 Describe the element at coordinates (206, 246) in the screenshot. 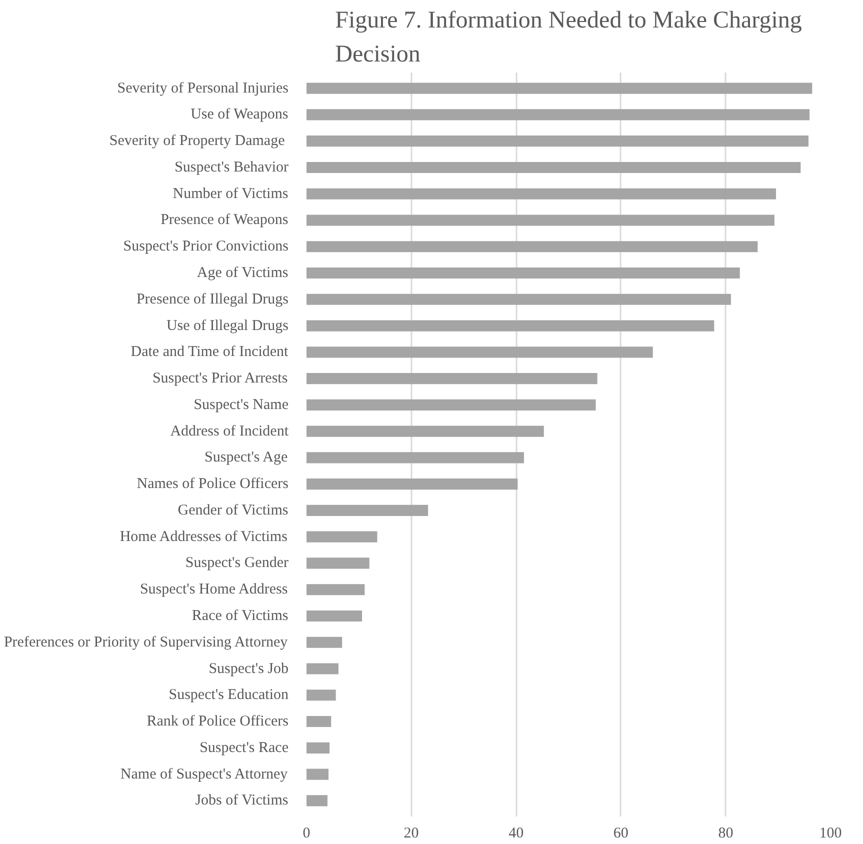

I see `y-tick-label: Suspect's Prior Convictions` at that location.